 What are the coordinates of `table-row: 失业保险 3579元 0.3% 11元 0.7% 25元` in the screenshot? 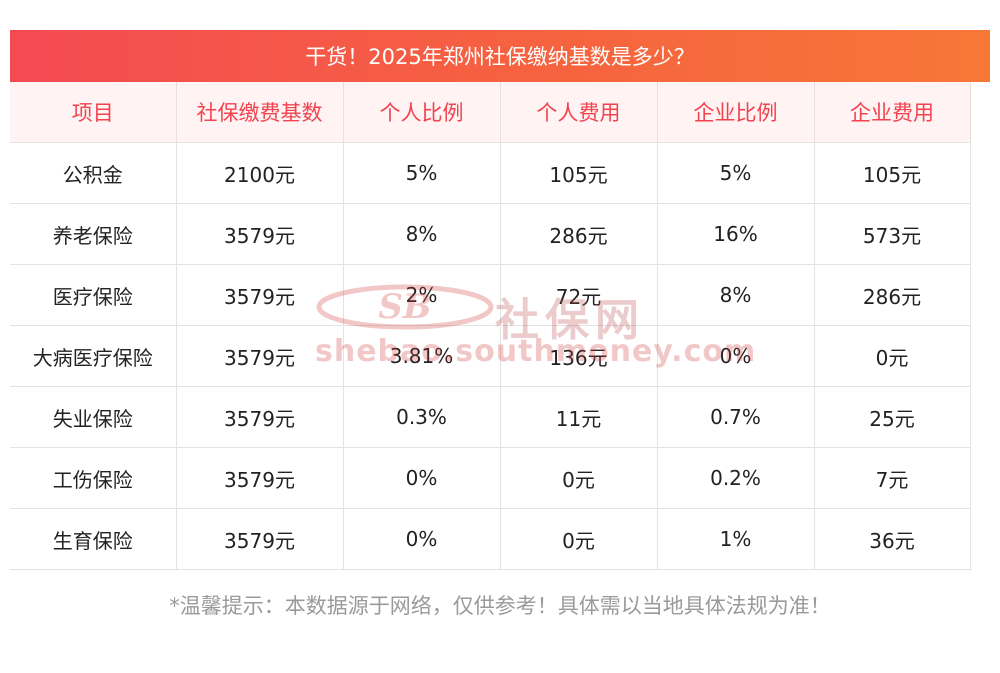 It's located at (490, 417).